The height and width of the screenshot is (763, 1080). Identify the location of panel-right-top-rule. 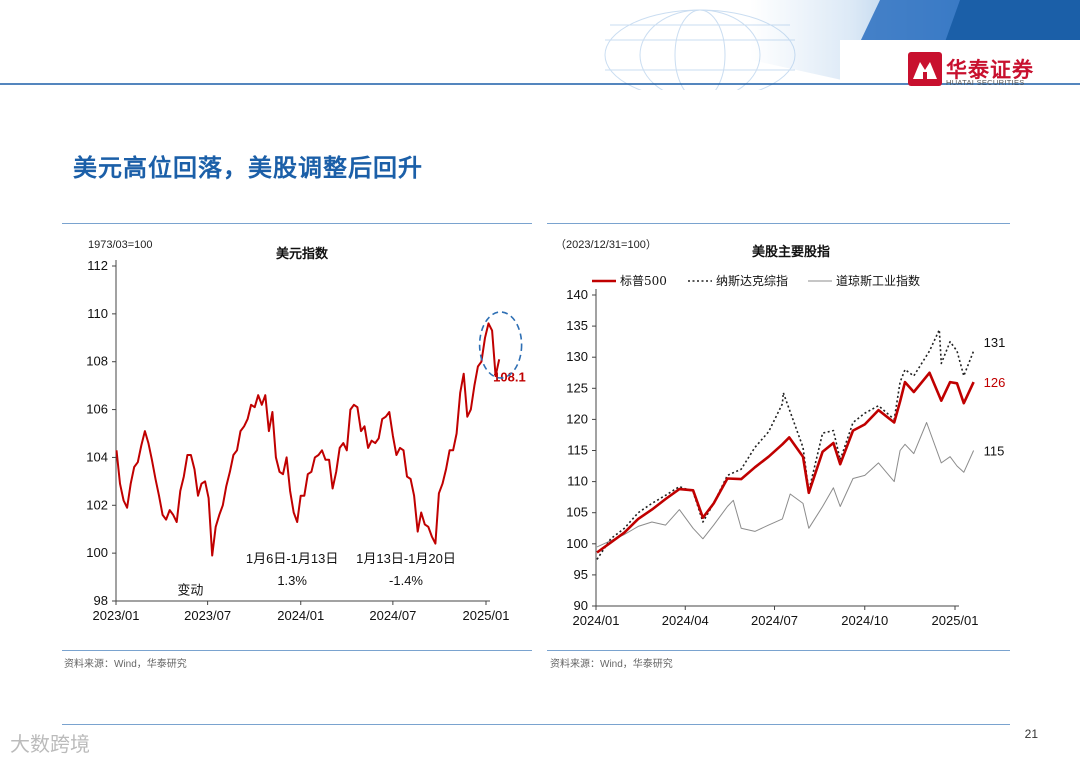
(778, 223).